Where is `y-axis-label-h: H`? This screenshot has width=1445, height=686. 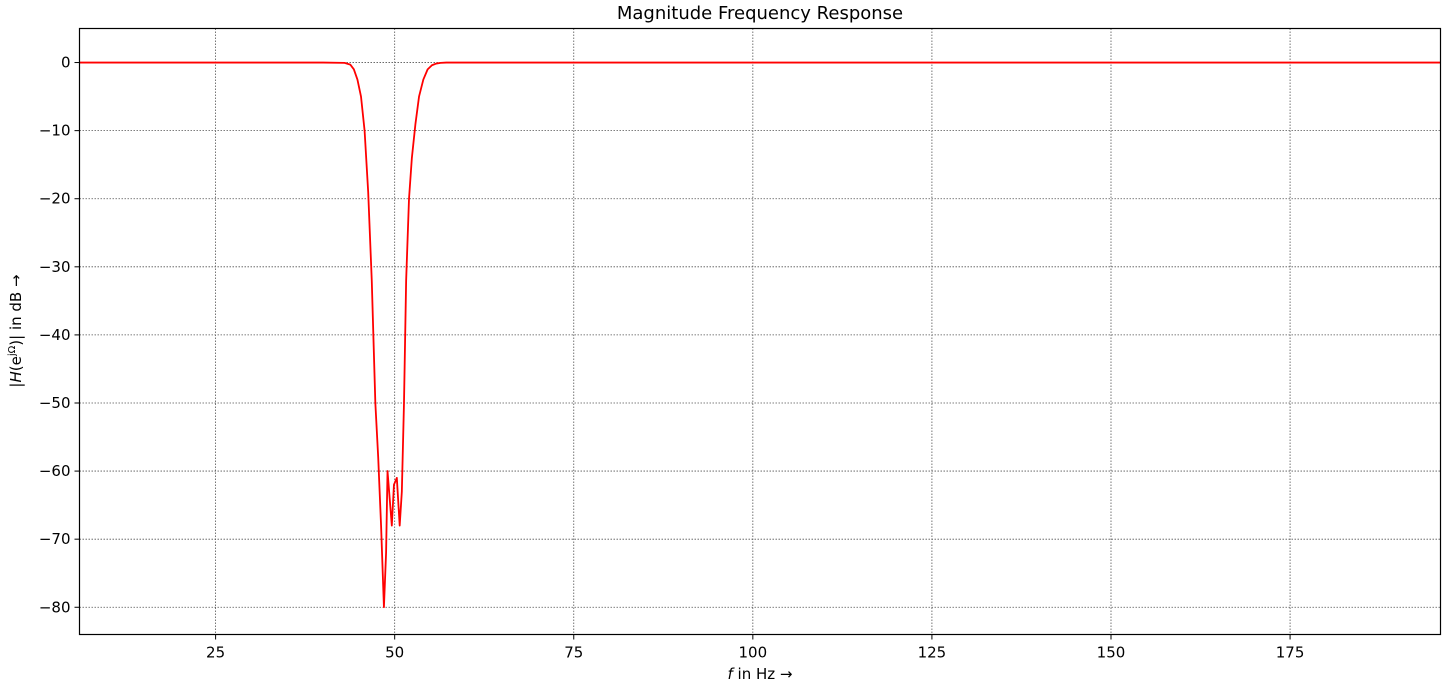
y-axis-label-h: H is located at coordinates (16, 376).